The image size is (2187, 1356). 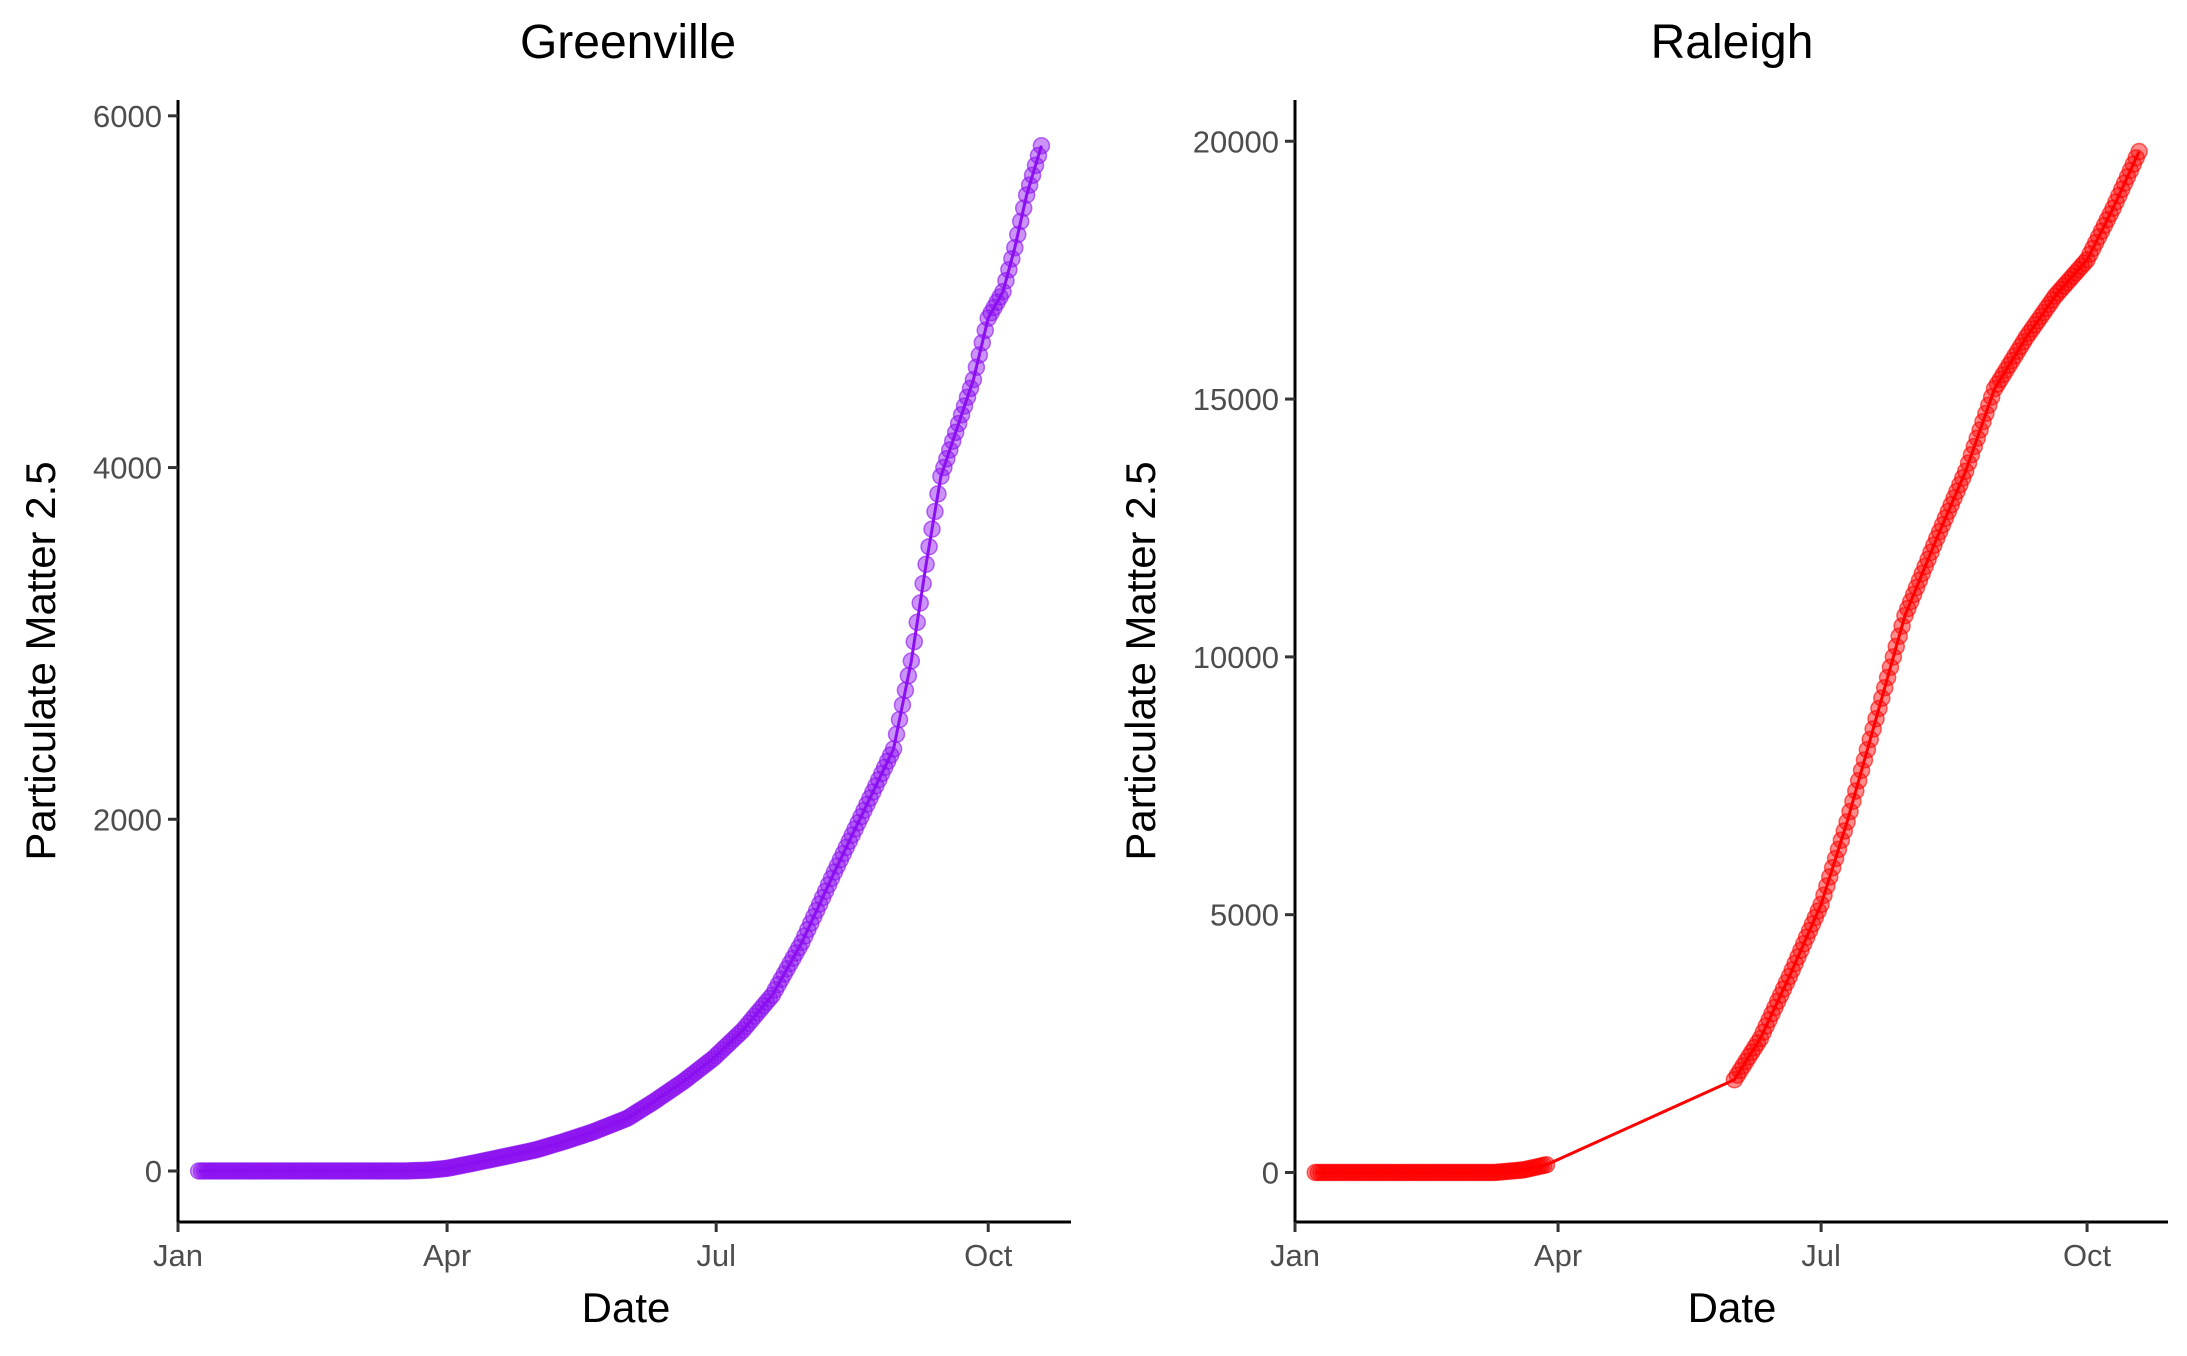 What do you see at coordinates (1236, 141) in the screenshot?
I see `y-tick-label: 20000` at bounding box center [1236, 141].